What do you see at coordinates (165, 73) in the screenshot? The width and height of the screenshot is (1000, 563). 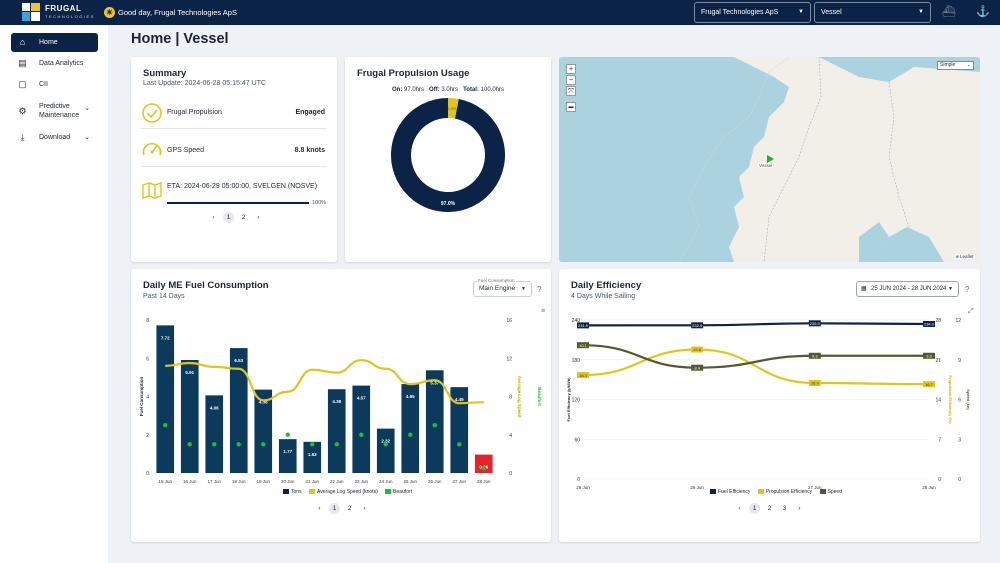 I see `summary-title: Summary` at bounding box center [165, 73].